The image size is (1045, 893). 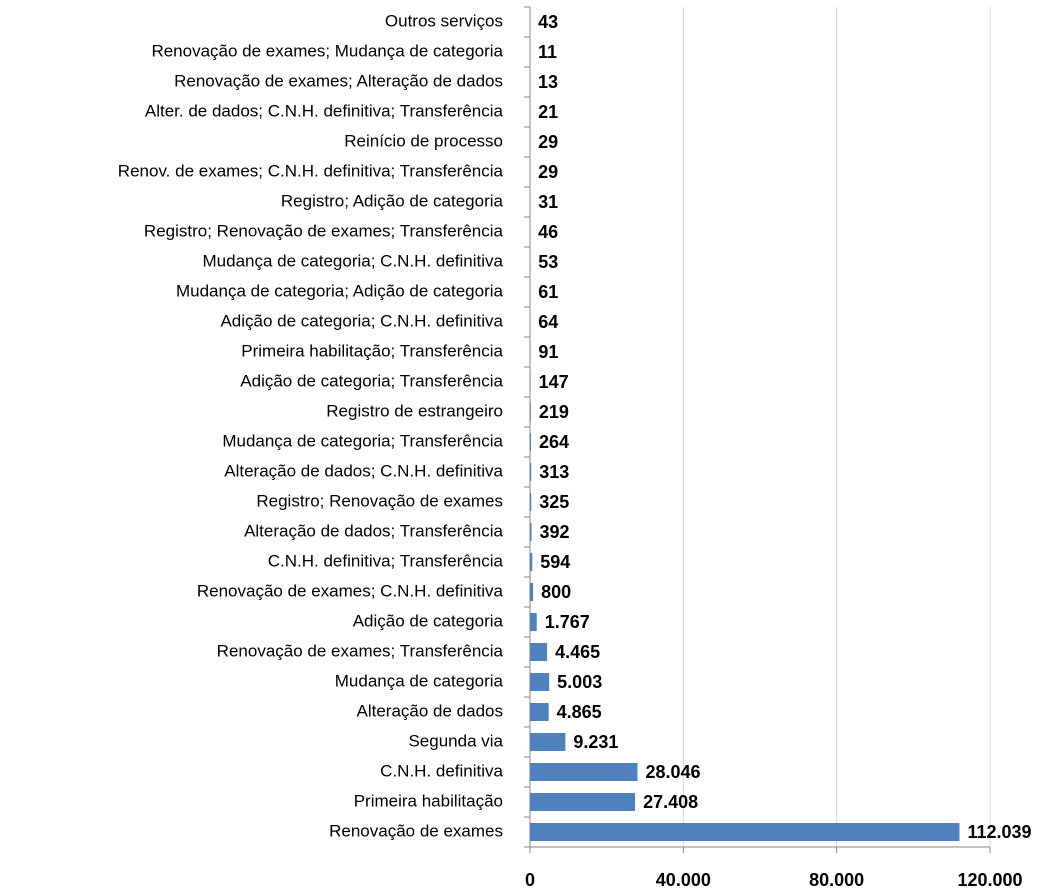 What do you see at coordinates (423, 140) in the screenshot?
I see `y-tick-label: Reinício de processo` at bounding box center [423, 140].